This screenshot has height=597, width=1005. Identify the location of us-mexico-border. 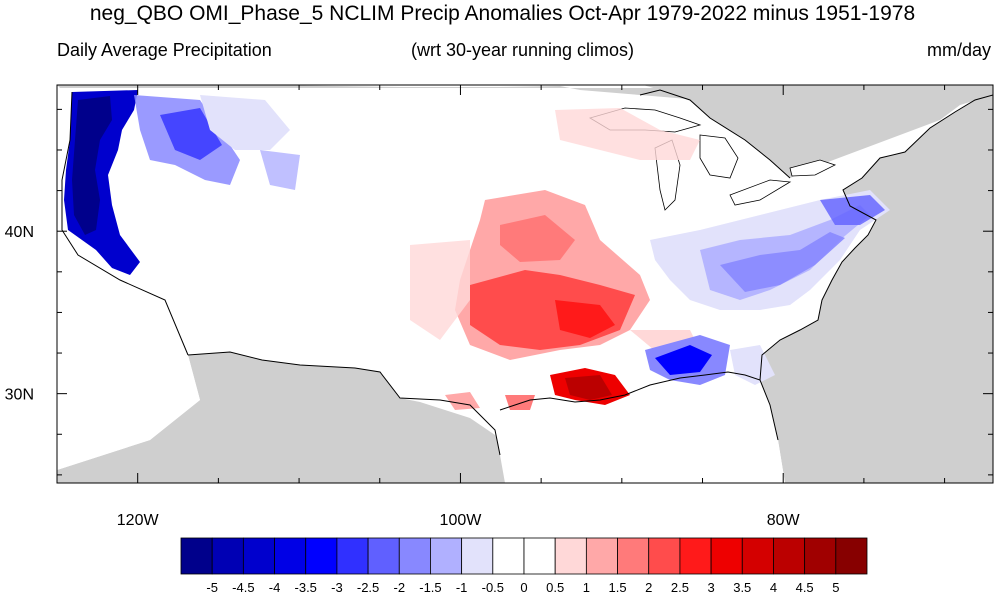
(344, 403).